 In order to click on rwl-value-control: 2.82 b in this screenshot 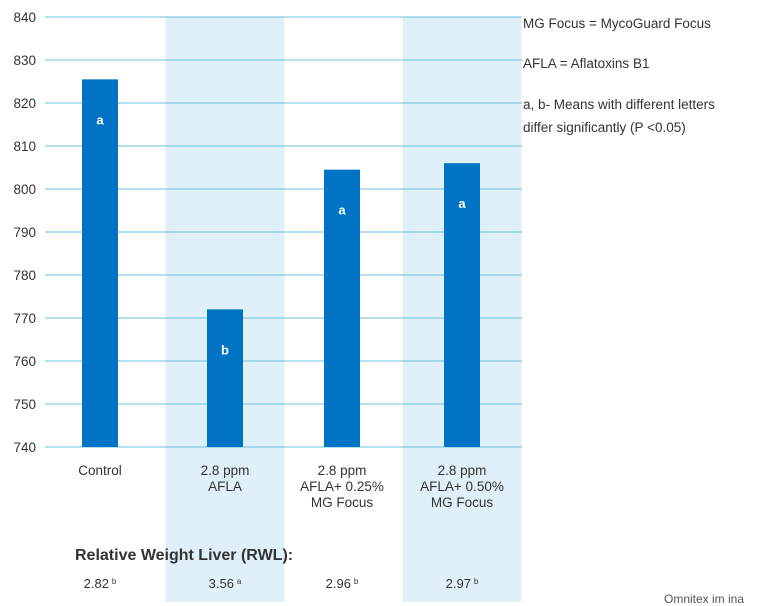, I will do `click(100, 583)`.